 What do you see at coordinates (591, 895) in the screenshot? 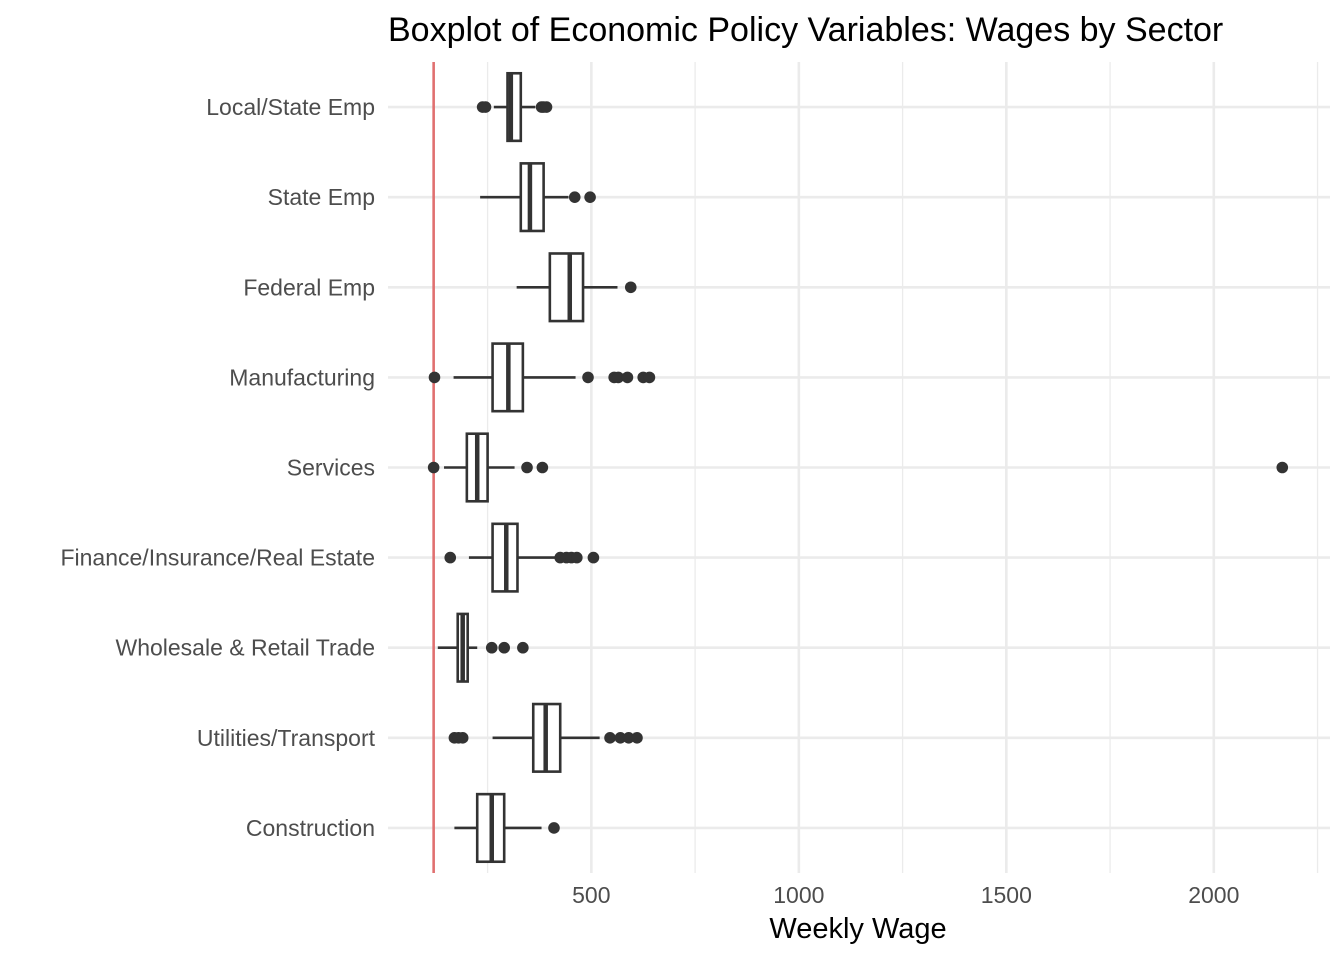
I see `x-tick-label: 500` at bounding box center [591, 895].